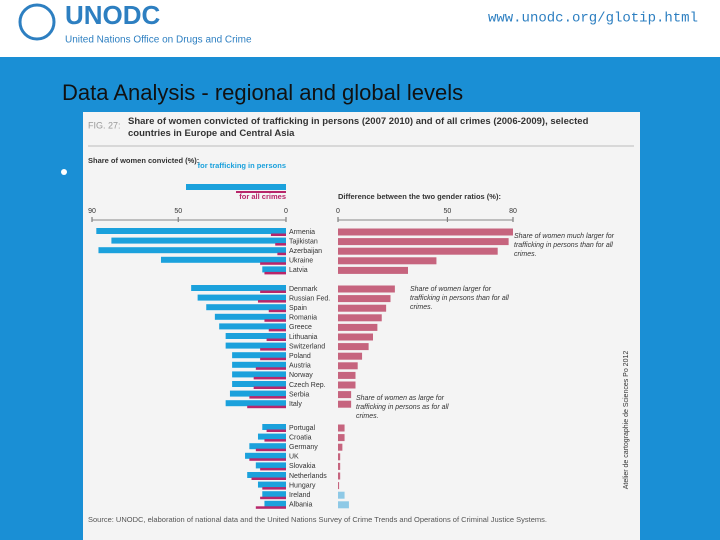 This screenshot has width=720, height=540. I want to click on category-label: Armenia, so click(302, 232).